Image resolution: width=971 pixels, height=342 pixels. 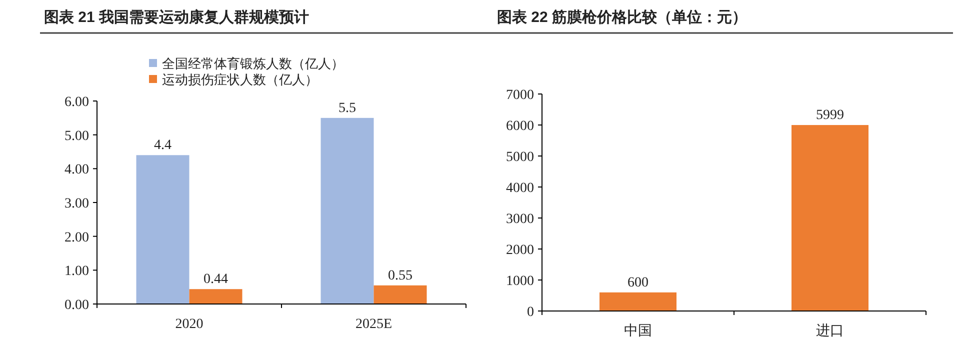 I want to click on legend-label: 全国经常体育锻炼人数（亿人）, so click(x=253, y=63).